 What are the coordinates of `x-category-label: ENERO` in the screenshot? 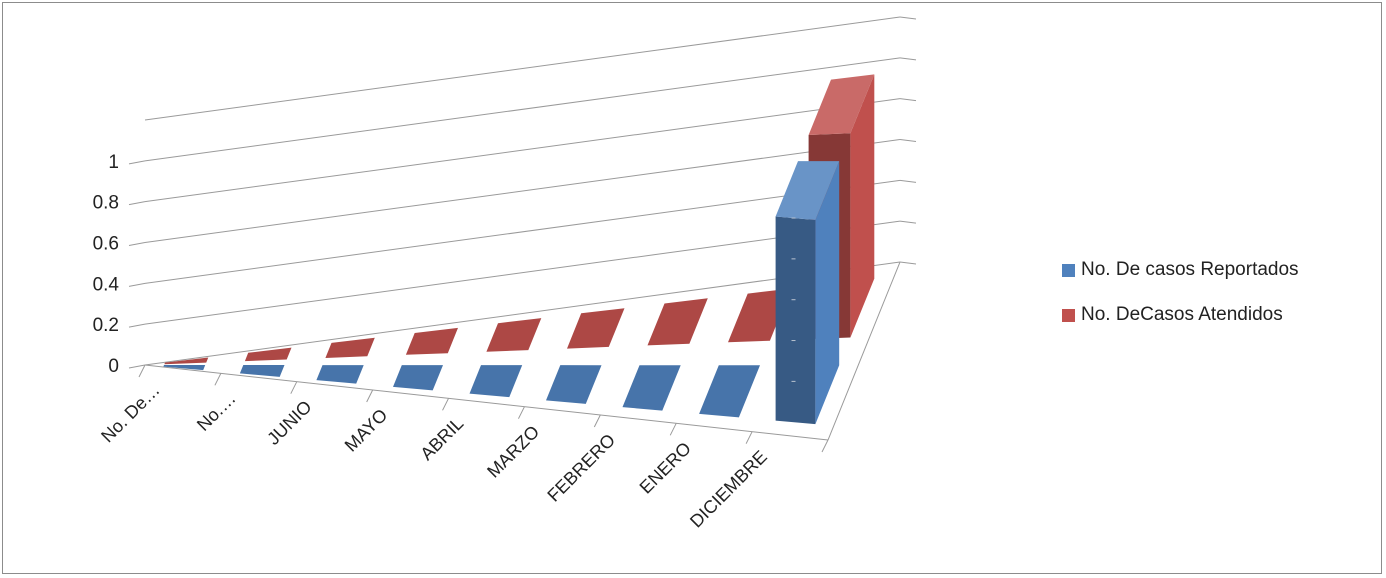 It's located at (665, 467).